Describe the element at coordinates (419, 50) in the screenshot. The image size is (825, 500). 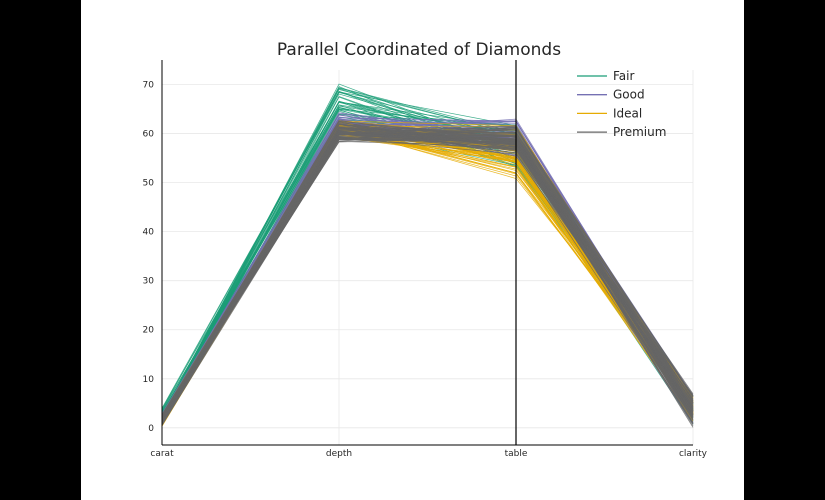
I see `chart-title: Parallel Coordinated of Diamonds` at that location.